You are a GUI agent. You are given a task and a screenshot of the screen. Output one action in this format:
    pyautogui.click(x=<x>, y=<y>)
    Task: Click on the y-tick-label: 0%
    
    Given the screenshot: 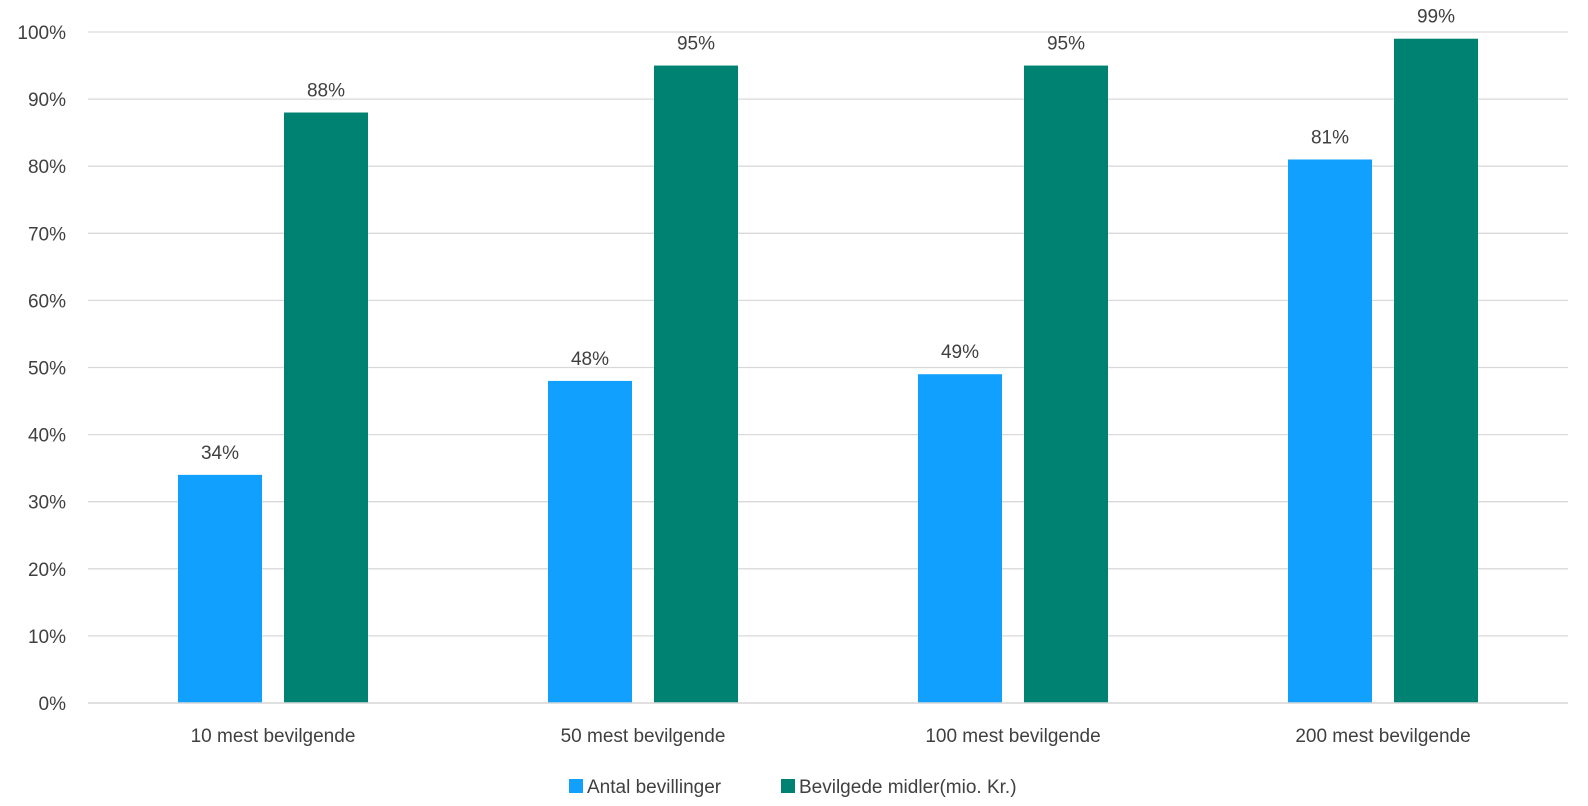 What is the action you would take?
    pyautogui.click(x=53, y=704)
    